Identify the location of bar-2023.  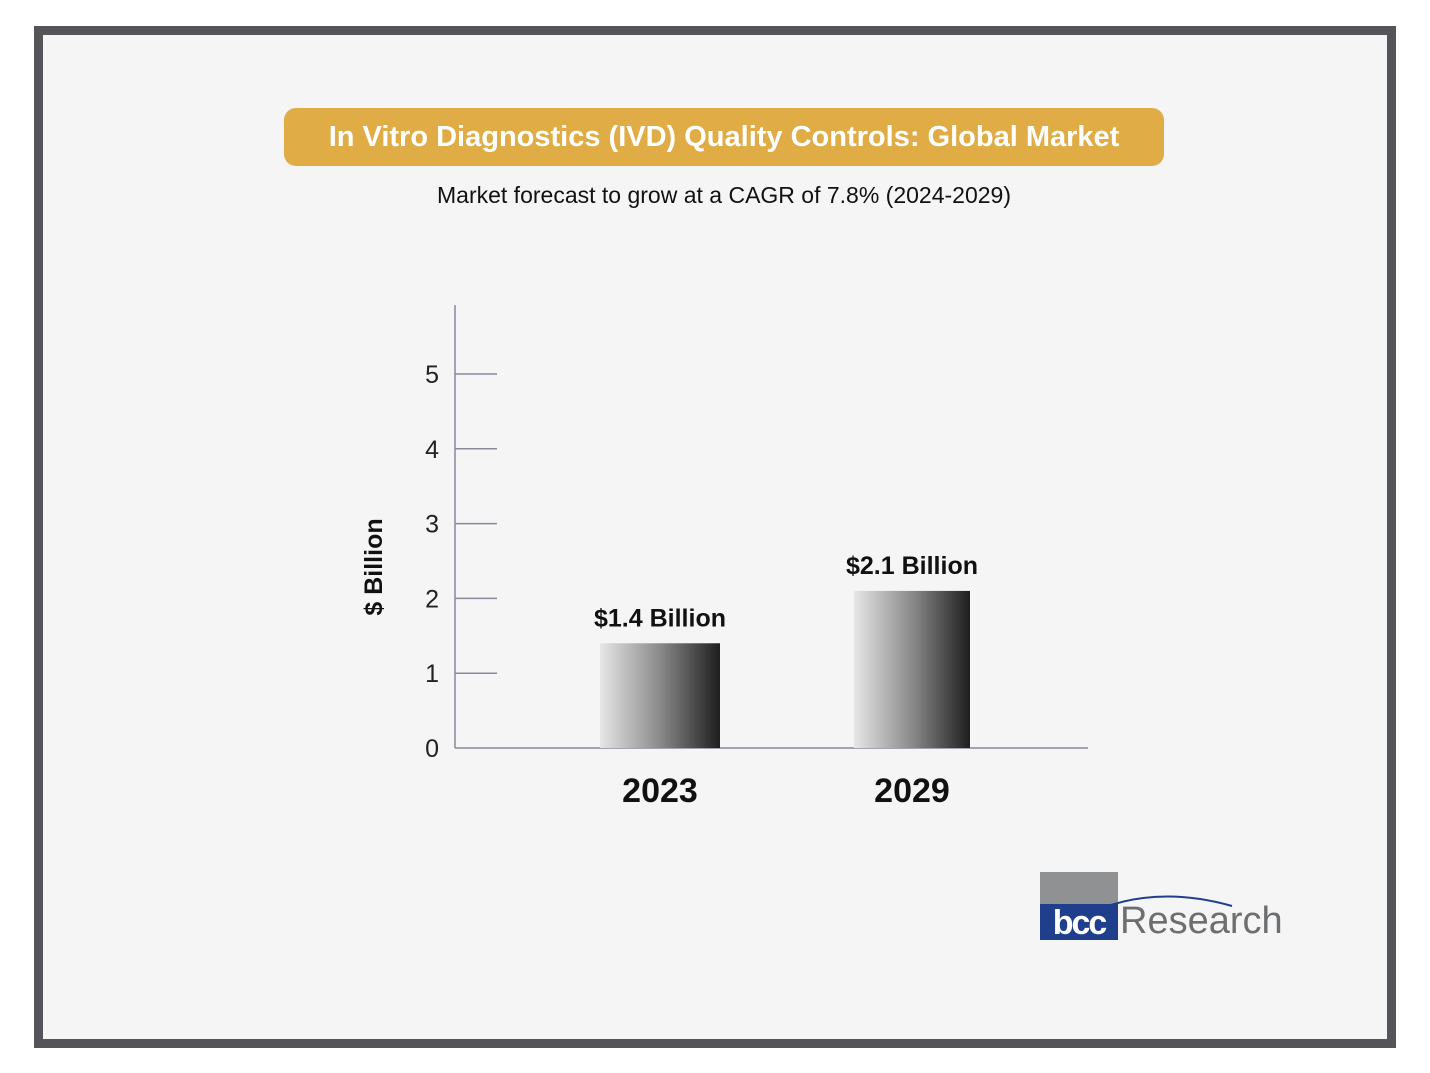
(660, 695).